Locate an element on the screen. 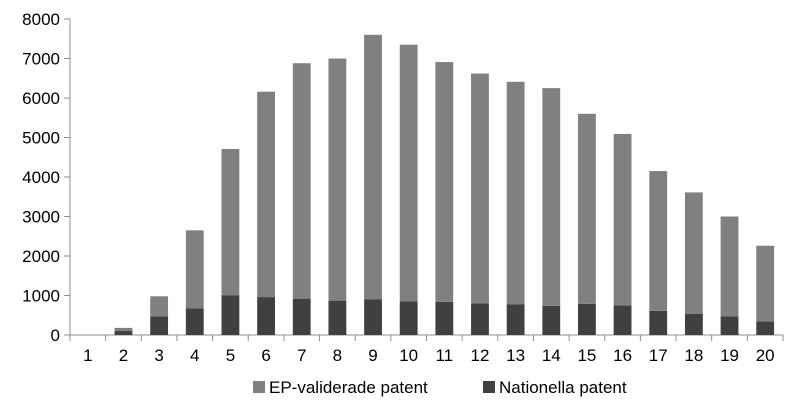 This screenshot has width=793, height=407. y-tick-label: 4000 is located at coordinates (41, 177).